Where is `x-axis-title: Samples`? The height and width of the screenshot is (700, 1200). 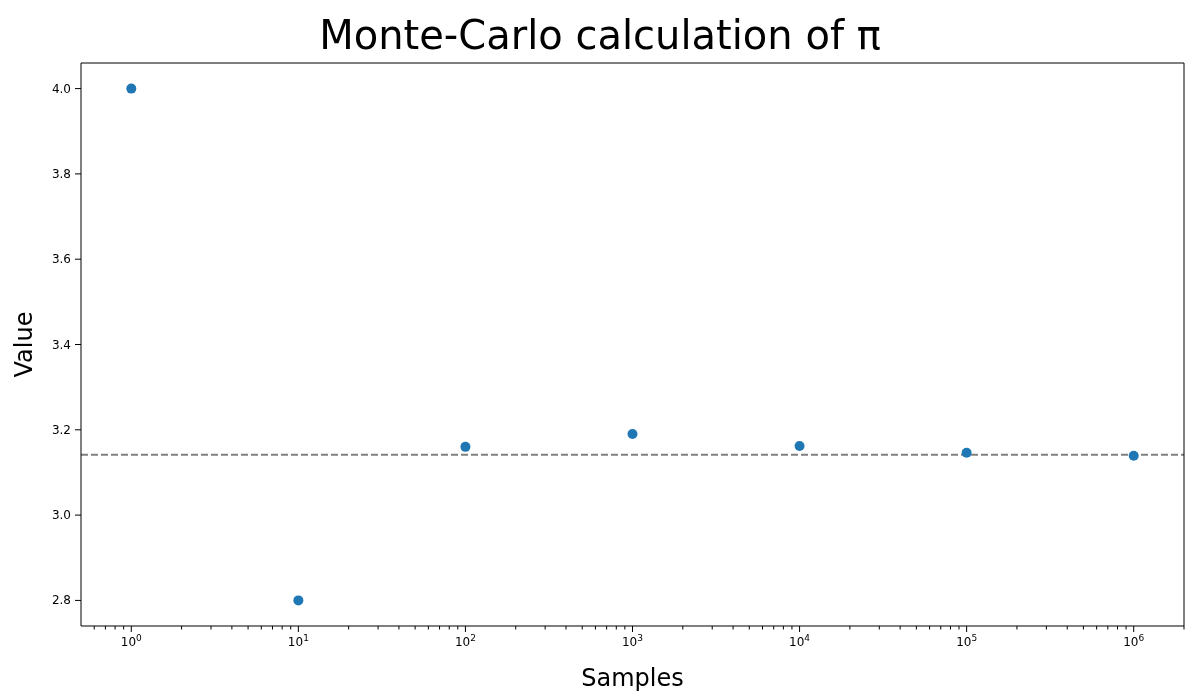
x-axis-title: Samples is located at coordinates (632, 678).